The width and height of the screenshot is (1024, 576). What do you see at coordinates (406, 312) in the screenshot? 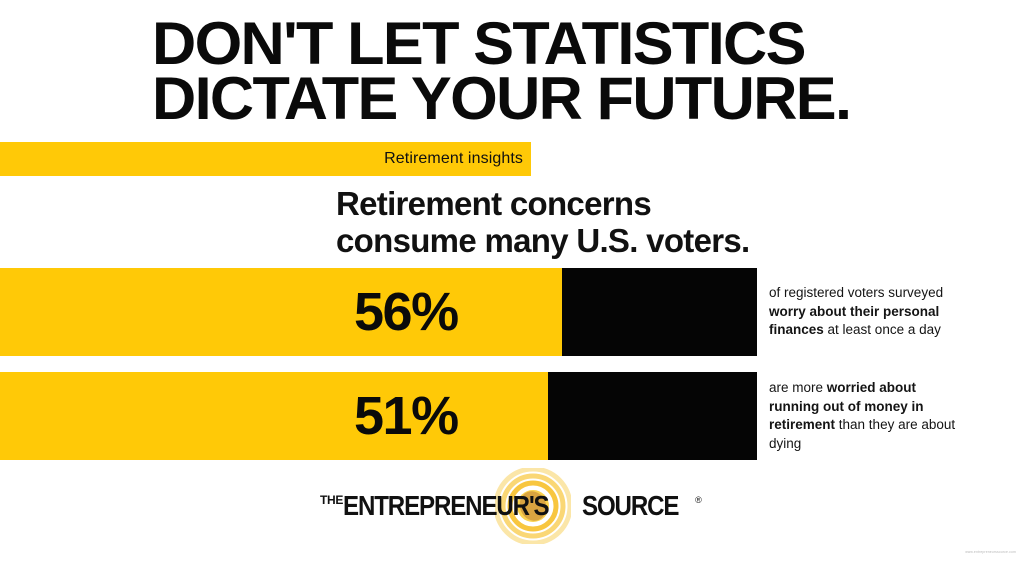
I see `stat-value: 56%` at bounding box center [406, 312].